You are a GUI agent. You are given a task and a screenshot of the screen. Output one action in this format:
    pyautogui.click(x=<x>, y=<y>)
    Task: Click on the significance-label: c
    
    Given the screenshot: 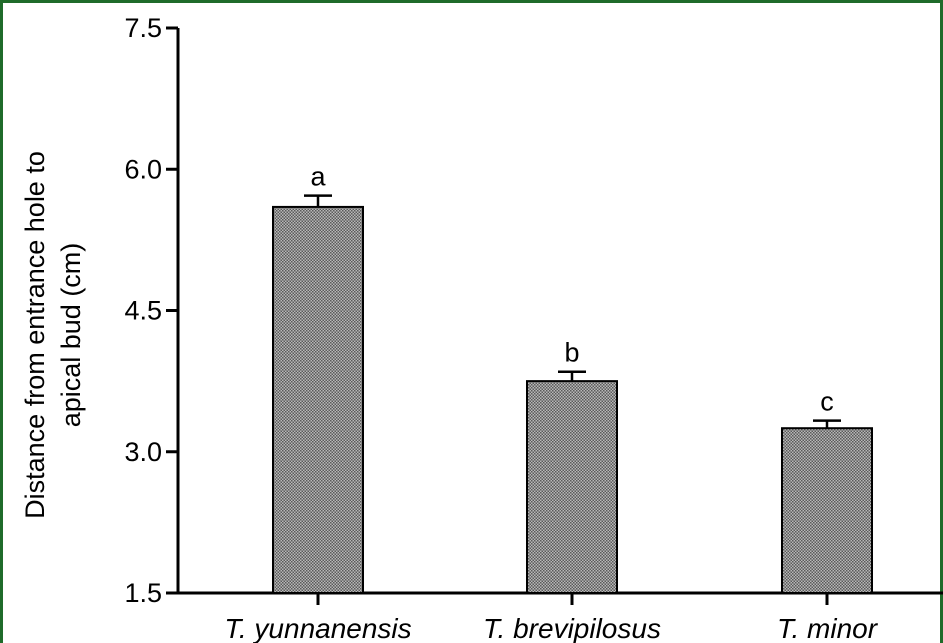 What is the action you would take?
    pyautogui.click(x=827, y=402)
    